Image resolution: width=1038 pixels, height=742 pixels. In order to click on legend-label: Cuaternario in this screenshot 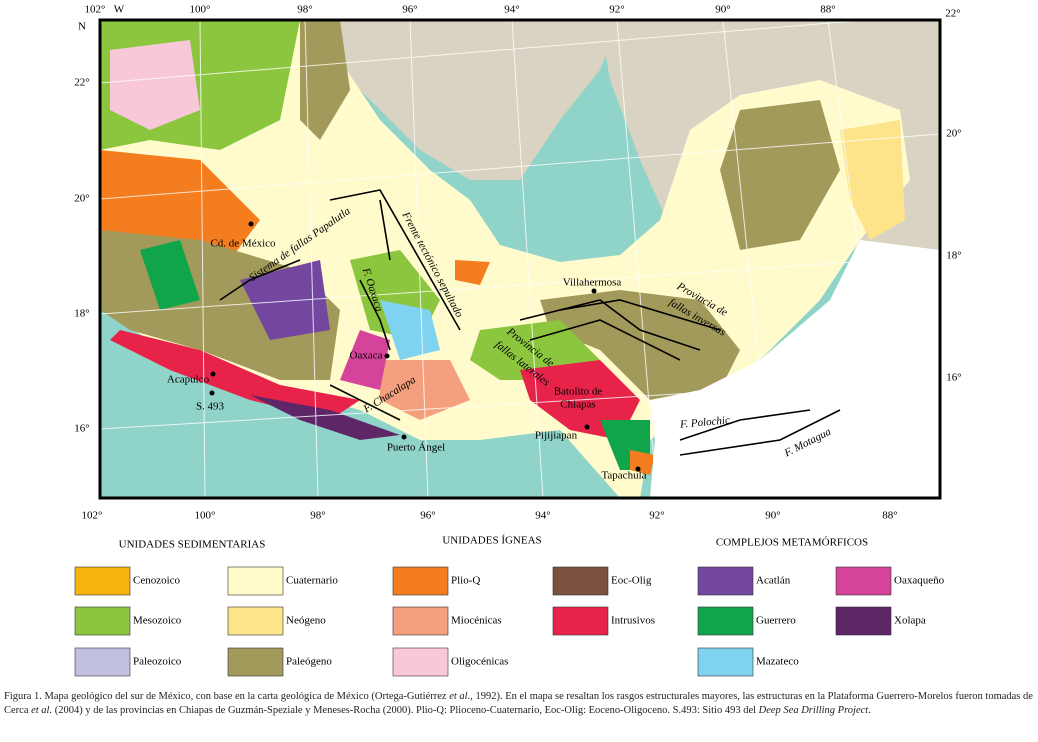, I will do `click(312, 581)`.